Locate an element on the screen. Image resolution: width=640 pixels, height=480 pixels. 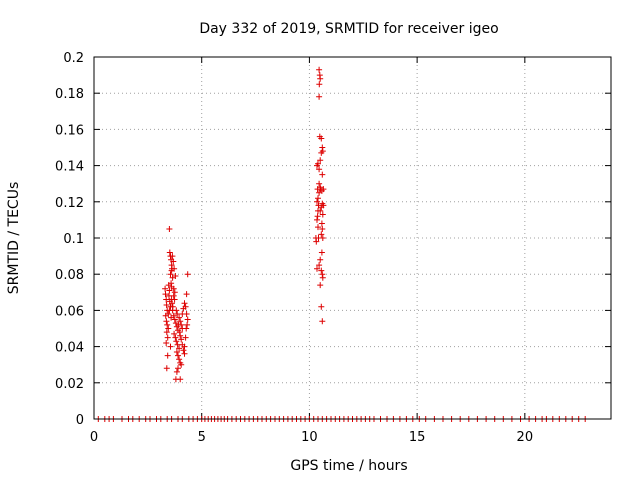
y-tick-labels: 0 0.02 0.04 0.06 0.08 0.1 0.12 0.14 0.16 0.18 0.2 is located at coordinates (69, 239).